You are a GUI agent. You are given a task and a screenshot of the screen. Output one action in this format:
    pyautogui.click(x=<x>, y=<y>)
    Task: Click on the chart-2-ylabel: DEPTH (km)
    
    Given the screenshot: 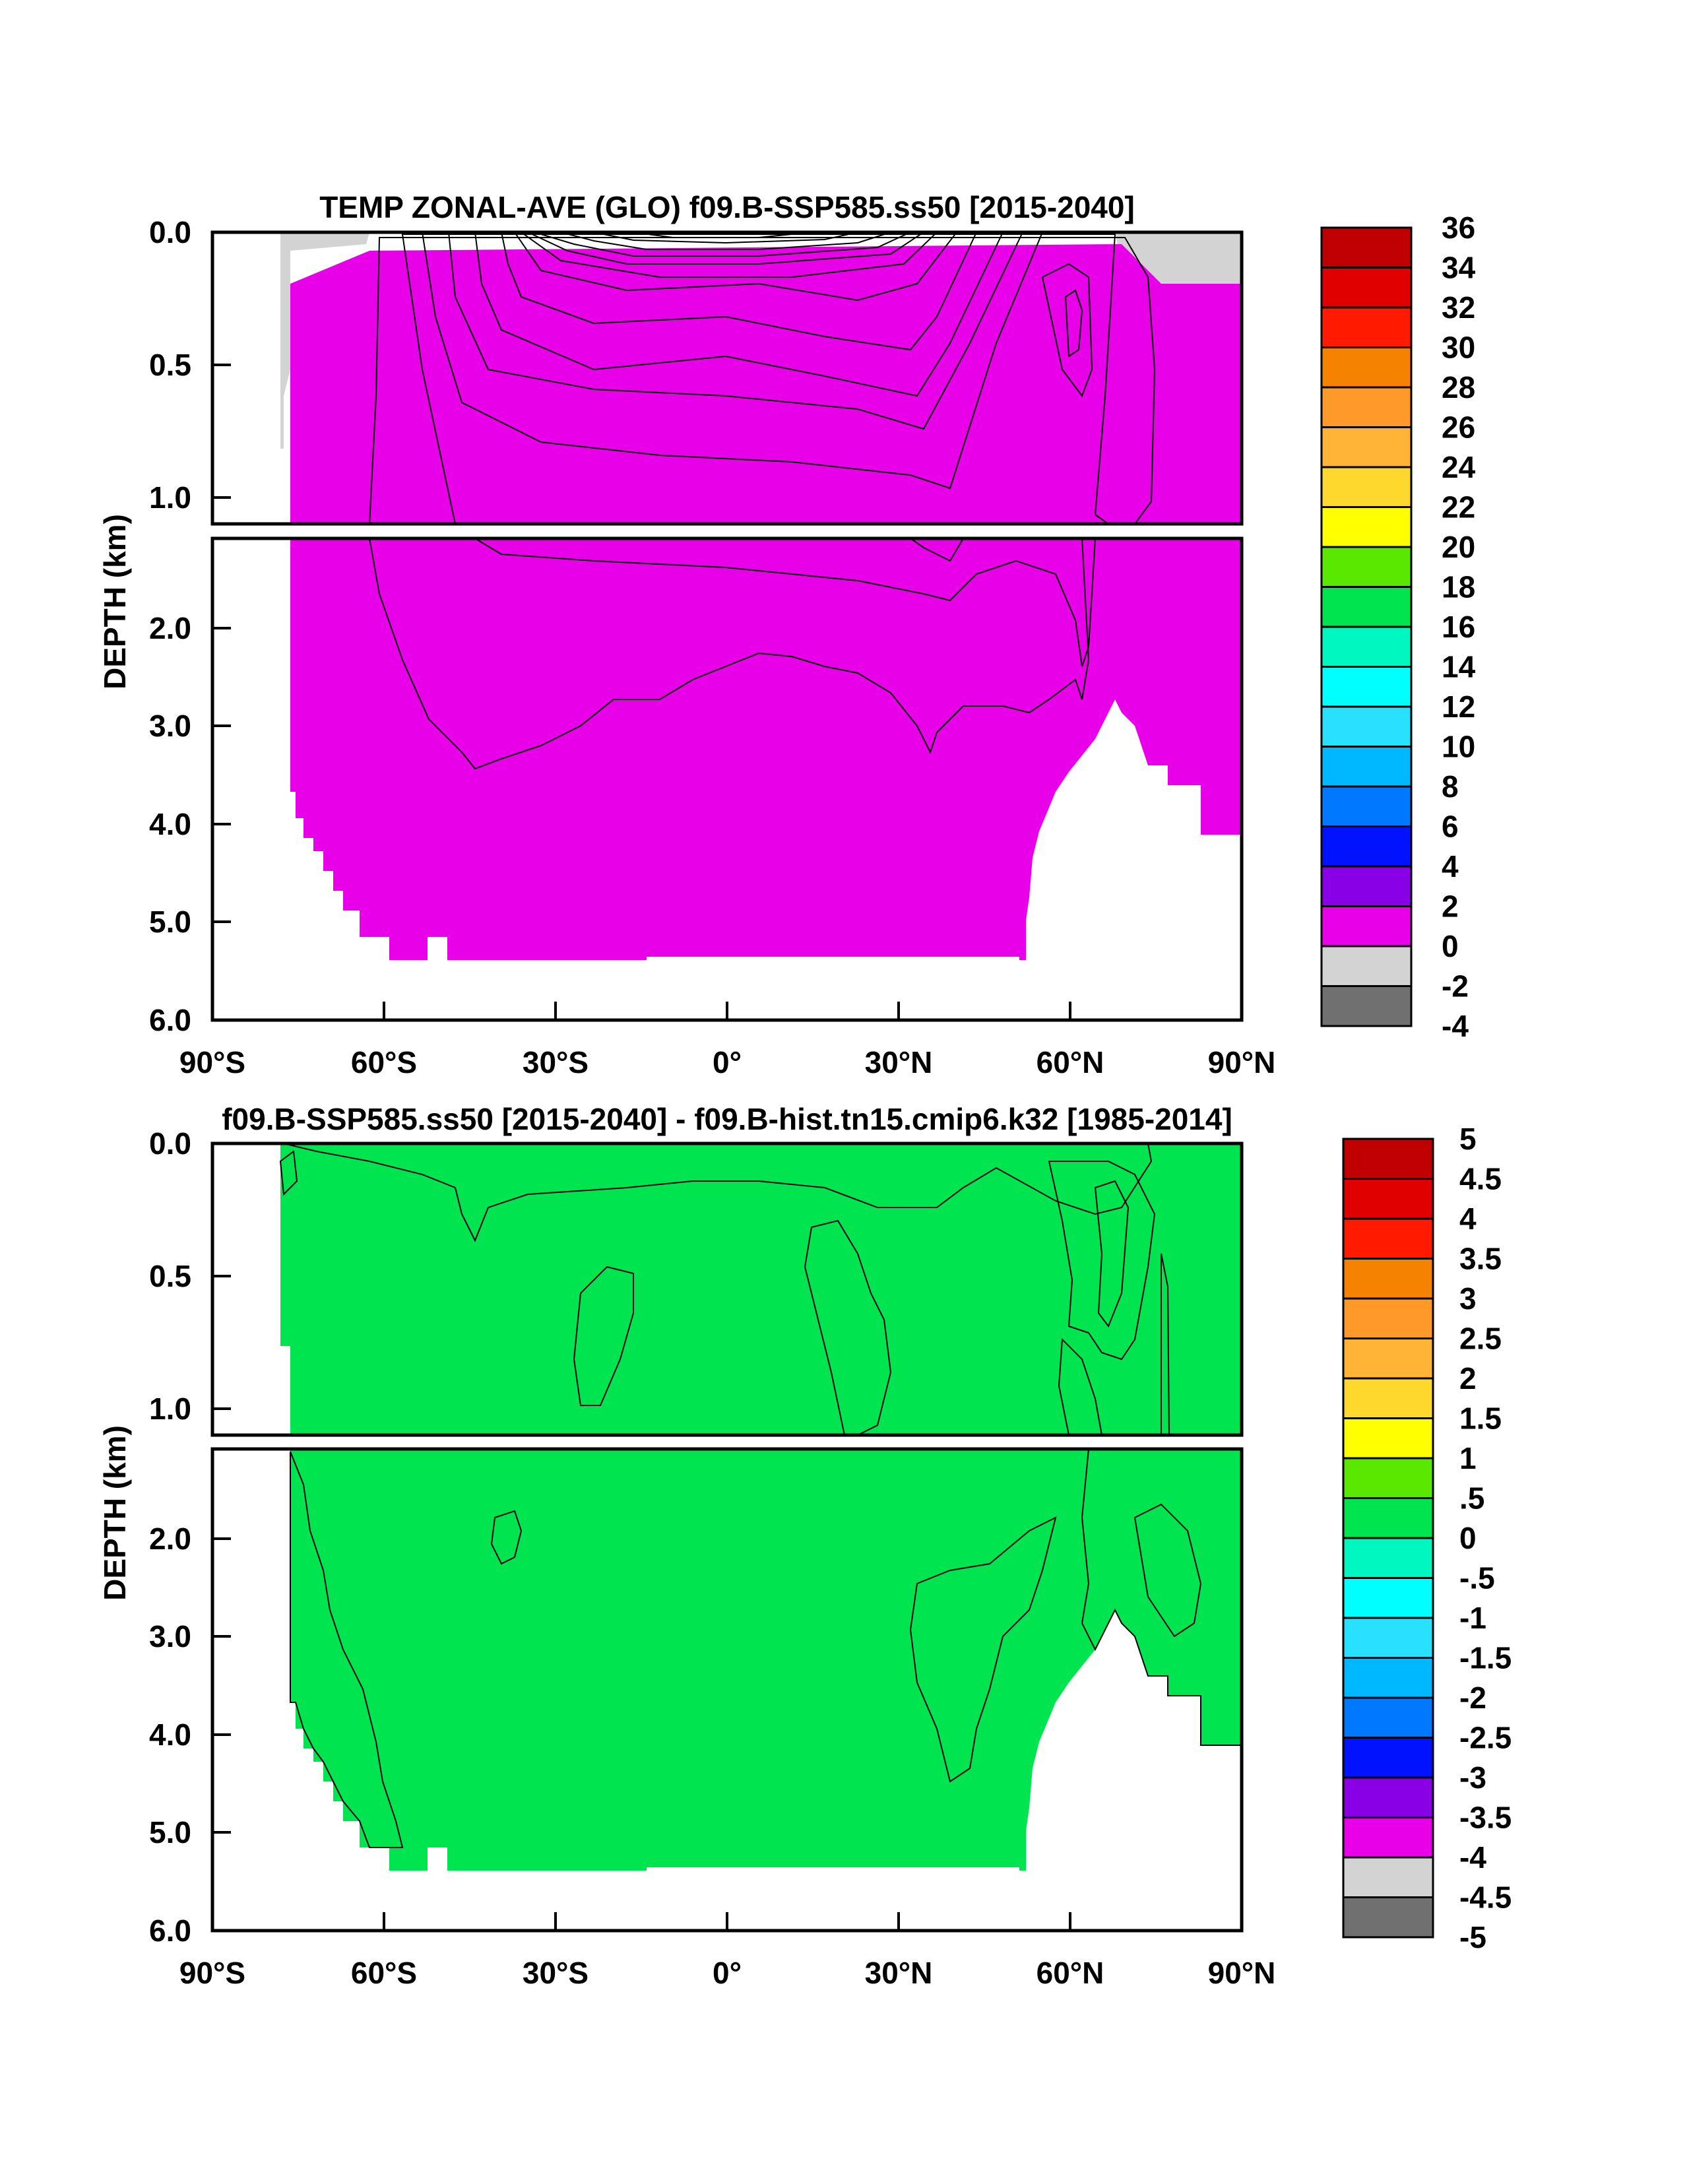 What is the action you would take?
    pyautogui.click(x=115, y=1513)
    